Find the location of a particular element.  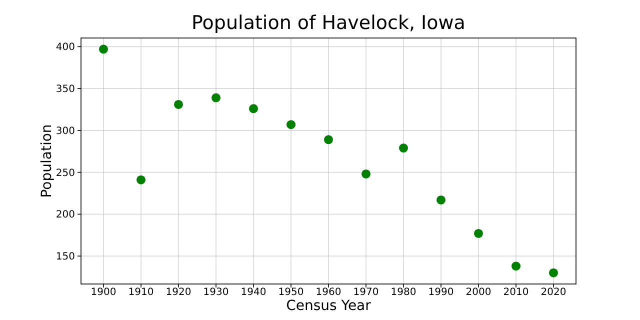

y-tick-label: 150 is located at coordinates (65, 257).